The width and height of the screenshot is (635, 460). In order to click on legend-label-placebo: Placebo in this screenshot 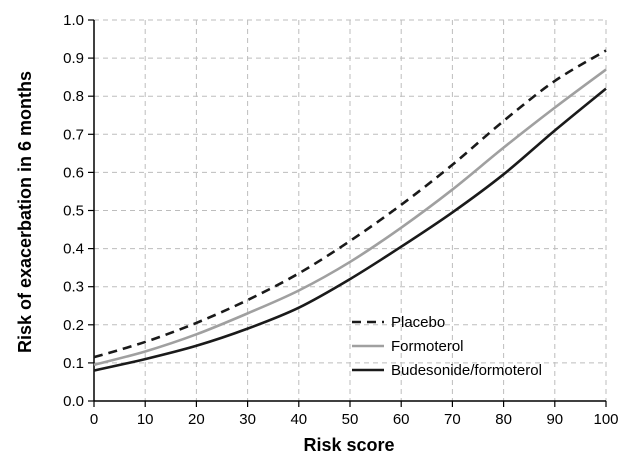, I will do `click(418, 322)`.